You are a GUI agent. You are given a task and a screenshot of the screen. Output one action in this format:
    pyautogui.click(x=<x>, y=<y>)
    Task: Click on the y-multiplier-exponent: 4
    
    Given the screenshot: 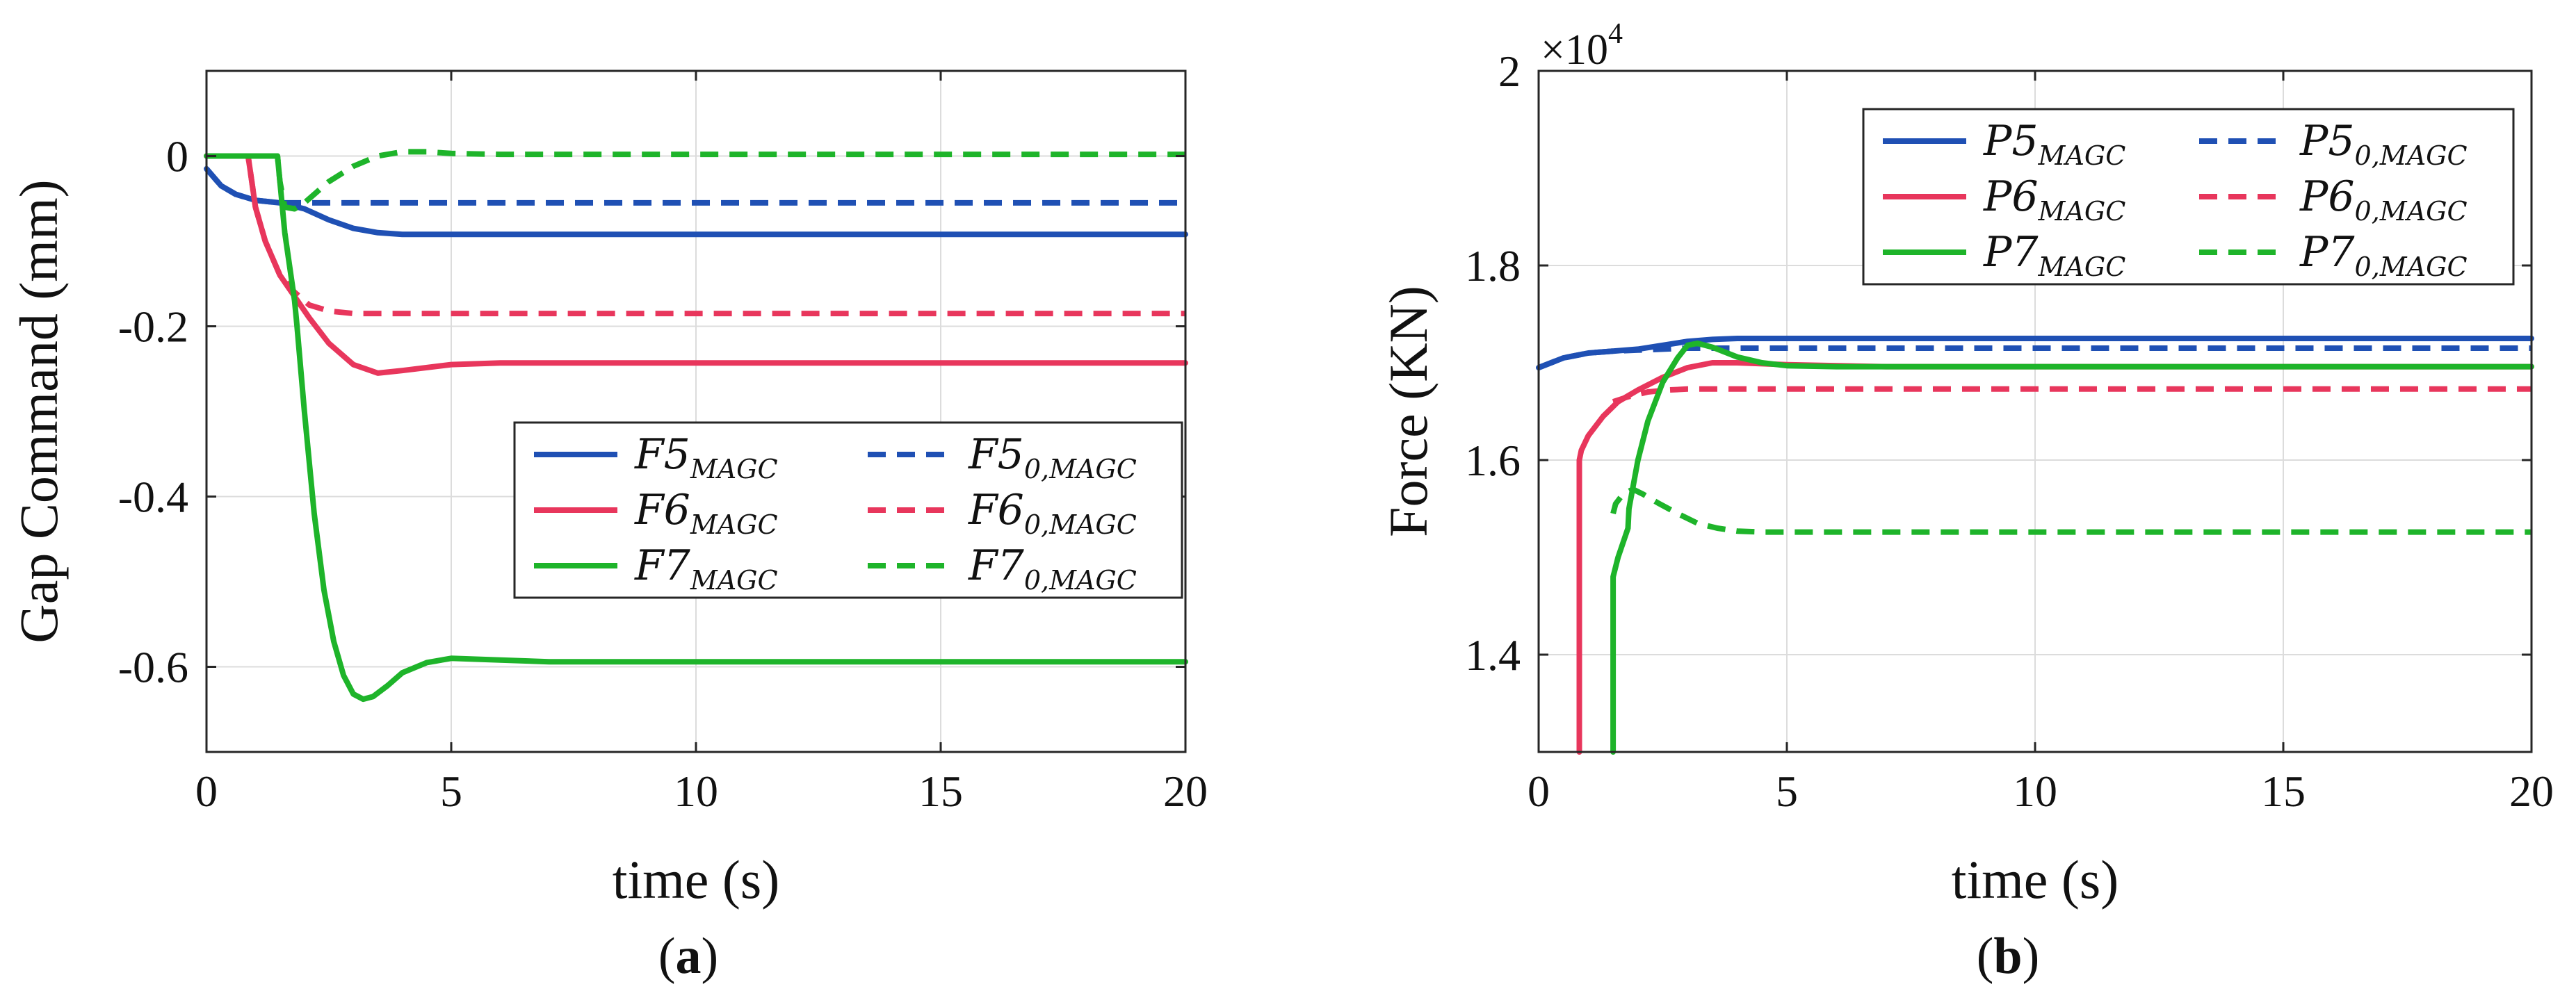 What is the action you would take?
    pyautogui.click(x=1615, y=34)
    